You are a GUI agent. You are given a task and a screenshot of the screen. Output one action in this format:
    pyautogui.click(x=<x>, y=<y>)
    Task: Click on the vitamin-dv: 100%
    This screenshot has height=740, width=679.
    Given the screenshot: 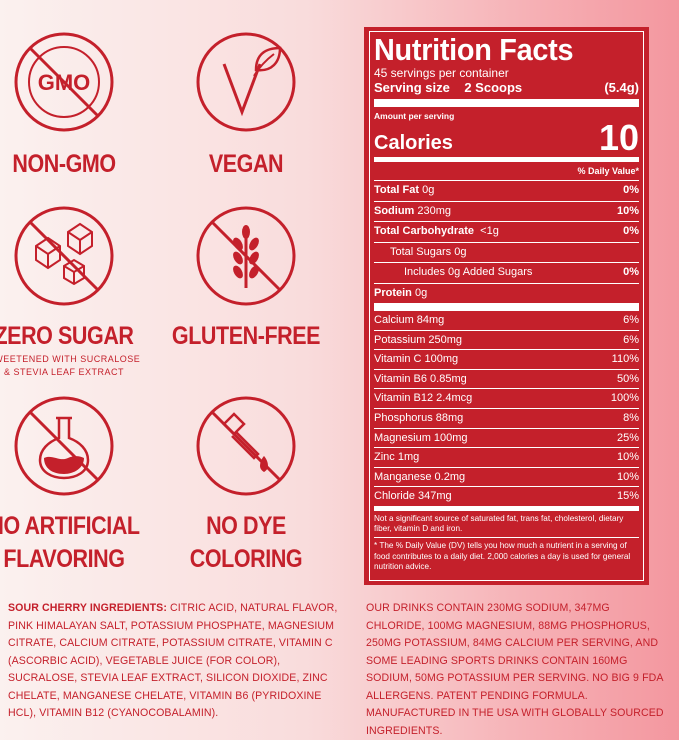 What is the action you would take?
    pyautogui.click(x=624, y=398)
    